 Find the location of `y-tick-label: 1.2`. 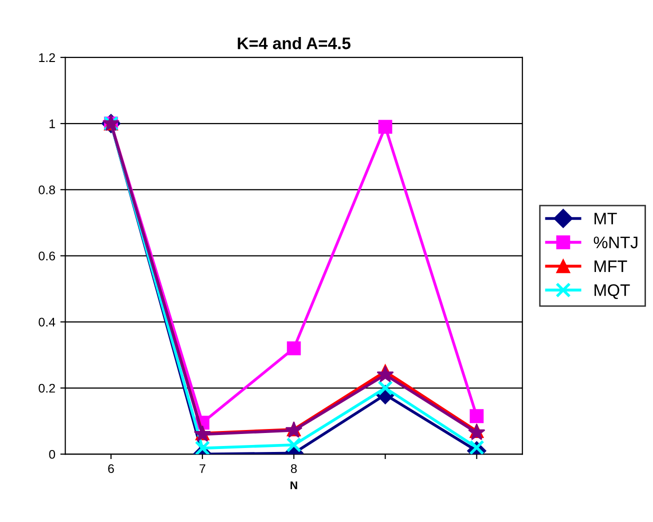

y-tick-label: 1.2 is located at coordinates (47, 57).